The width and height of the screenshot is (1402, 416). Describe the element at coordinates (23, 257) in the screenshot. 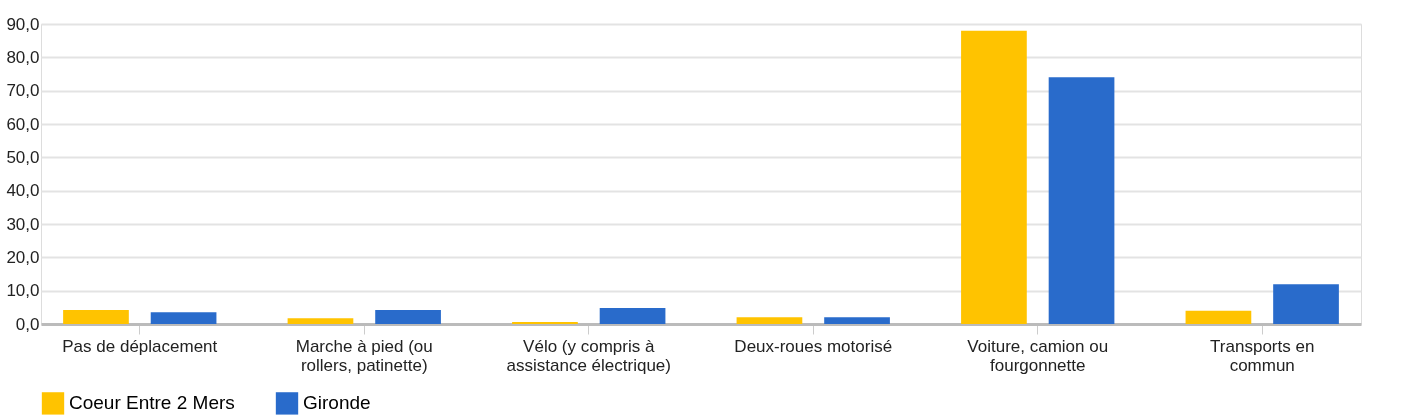

I see `y-tick-label: 20,0` at that location.